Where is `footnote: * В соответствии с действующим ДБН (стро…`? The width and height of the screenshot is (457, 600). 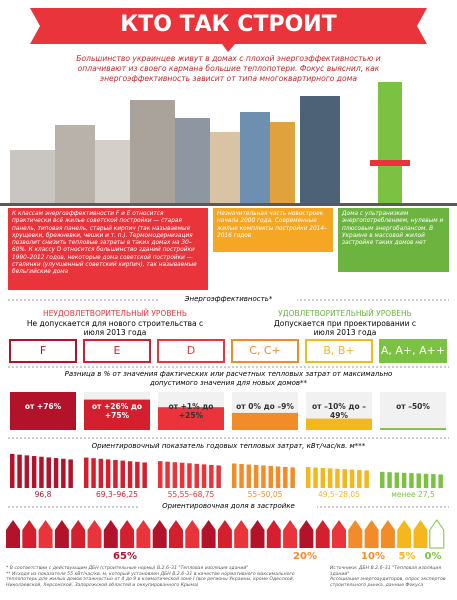 footnote: * В соответствии с действующим ДБН (стро… is located at coordinates (156, 577).